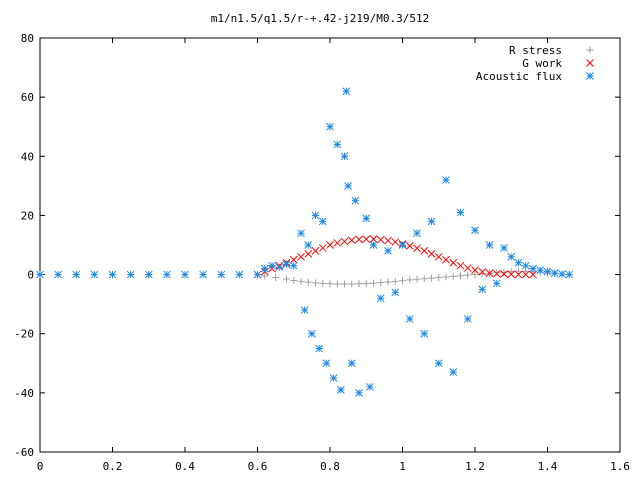 The height and width of the screenshot is (484, 640). What do you see at coordinates (620, 466) in the screenshot?
I see `x-tick-label: 1.6` at bounding box center [620, 466].